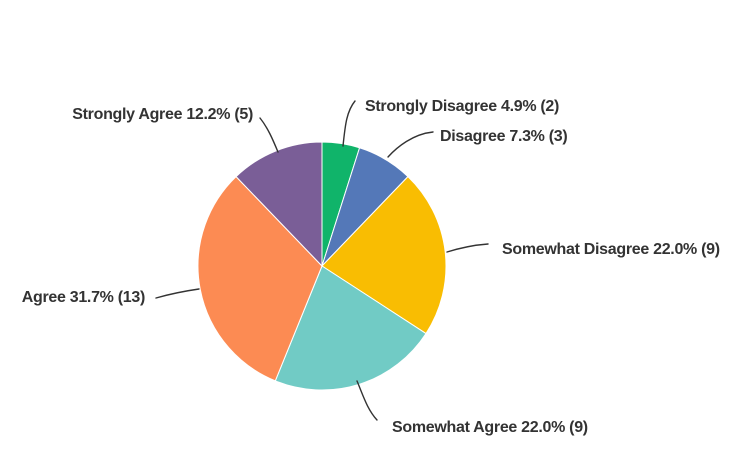 The image size is (754, 463). I want to click on leader-line-strongly-disagree, so click(349, 123).